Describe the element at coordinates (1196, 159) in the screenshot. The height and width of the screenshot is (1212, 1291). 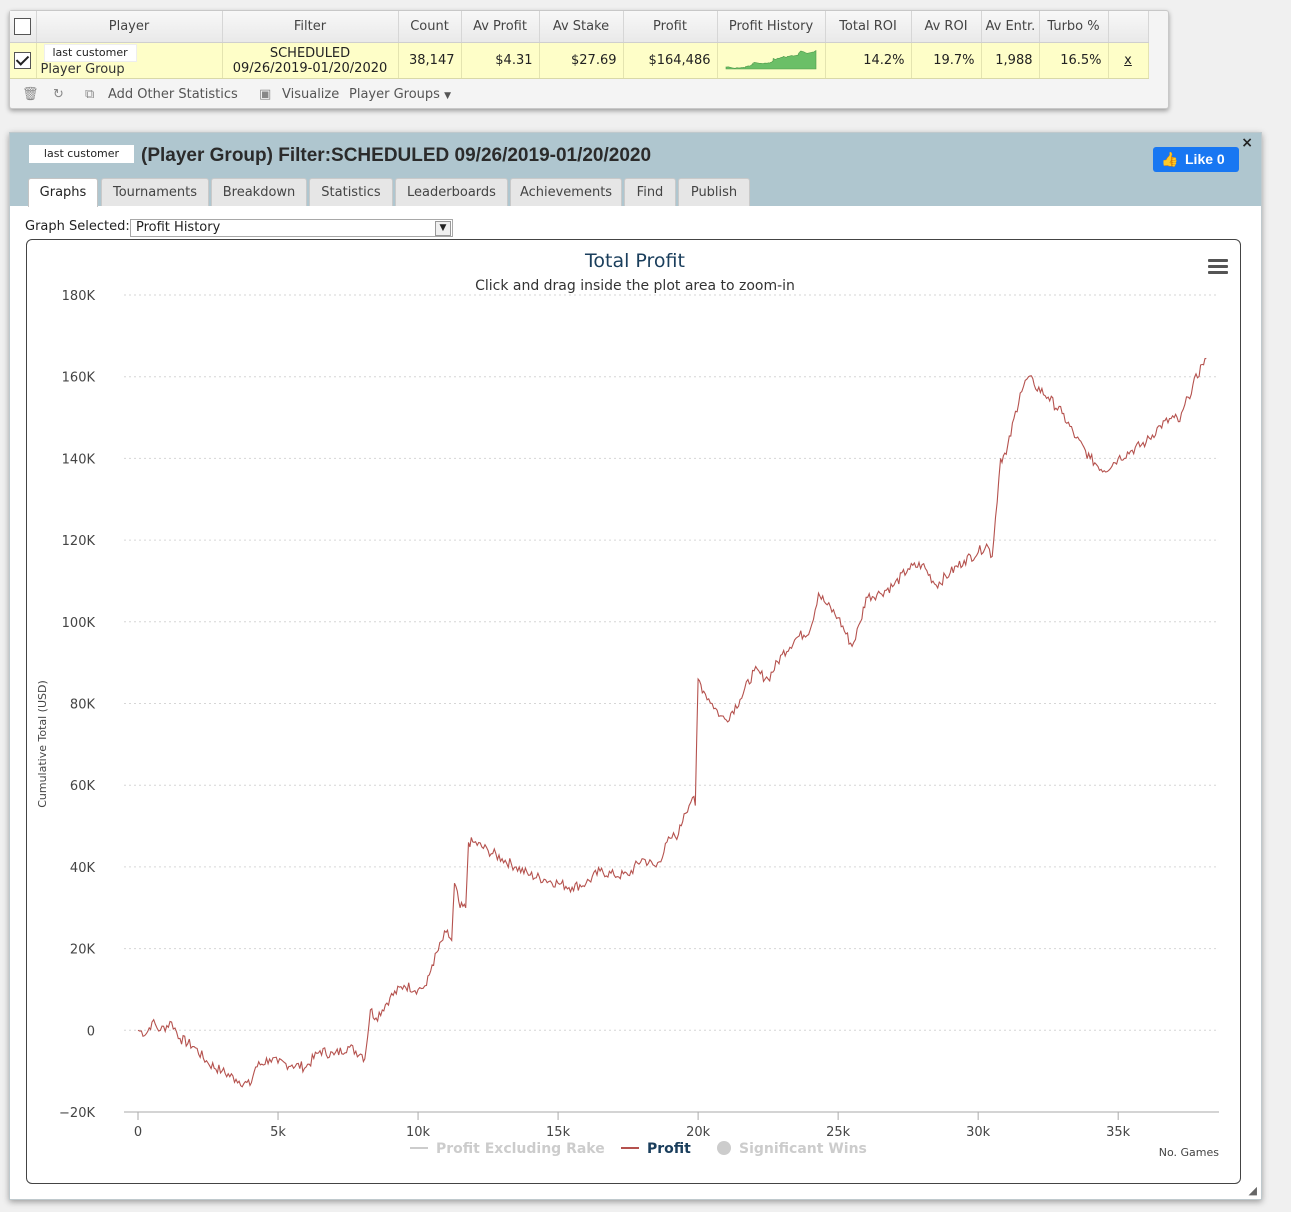
I see `facebook-like-button: 👍 Like 0` at that location.